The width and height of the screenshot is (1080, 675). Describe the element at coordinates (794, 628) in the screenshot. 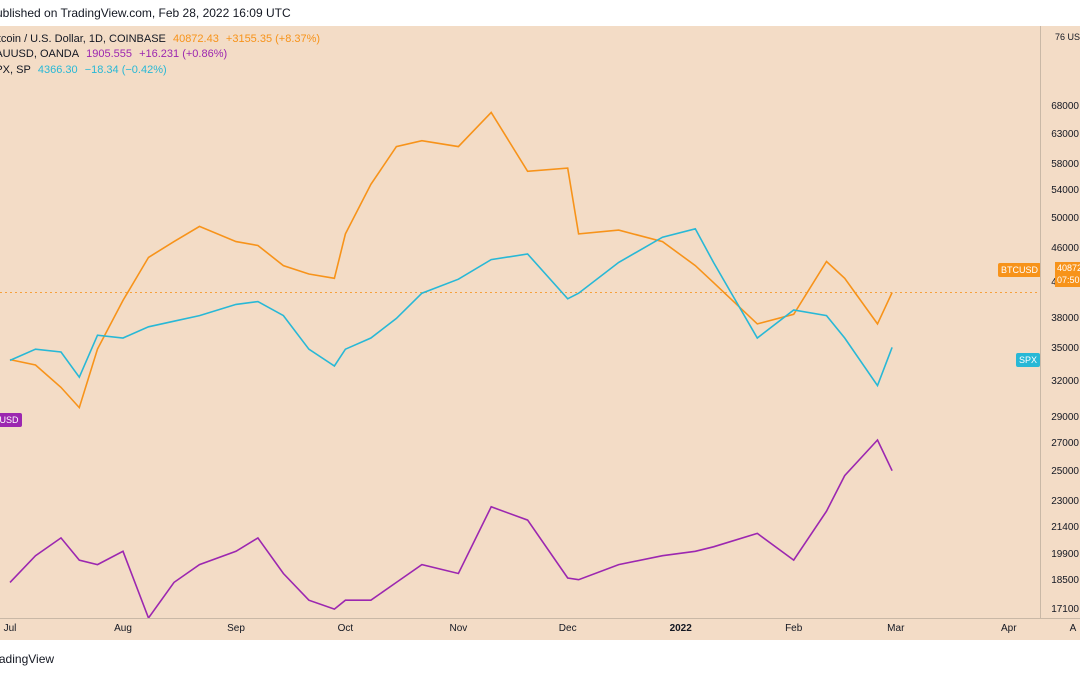

I see `time-tick-label: Feb` at that location.